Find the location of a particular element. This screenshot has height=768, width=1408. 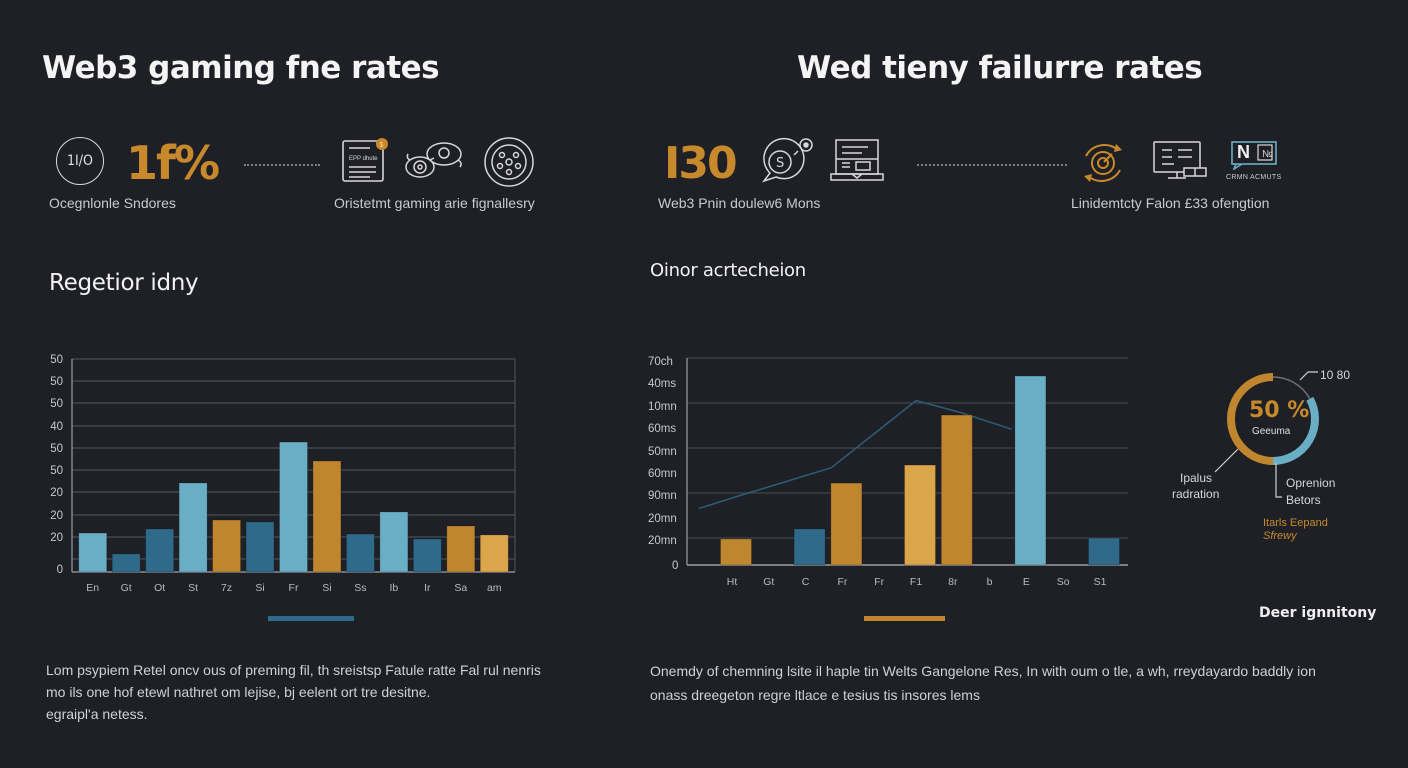

gears-eye-icon is located at coordinates (434, 161).